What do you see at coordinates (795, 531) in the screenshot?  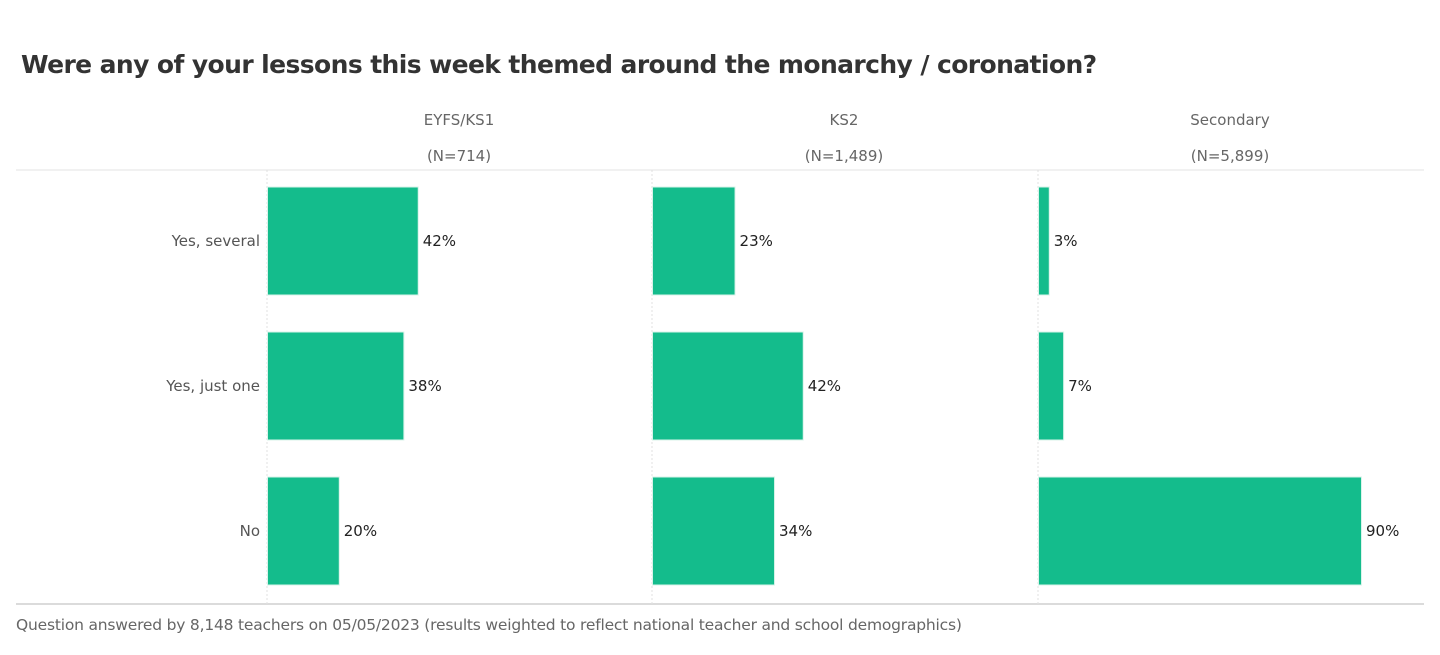 I see `bar-value-label: 34%` at bounding box center [795, 531].